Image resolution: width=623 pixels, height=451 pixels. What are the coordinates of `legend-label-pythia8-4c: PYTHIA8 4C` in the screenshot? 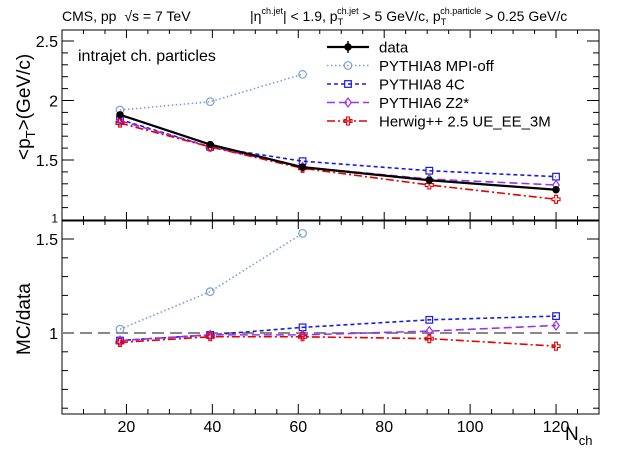 It's located at (422, 85).